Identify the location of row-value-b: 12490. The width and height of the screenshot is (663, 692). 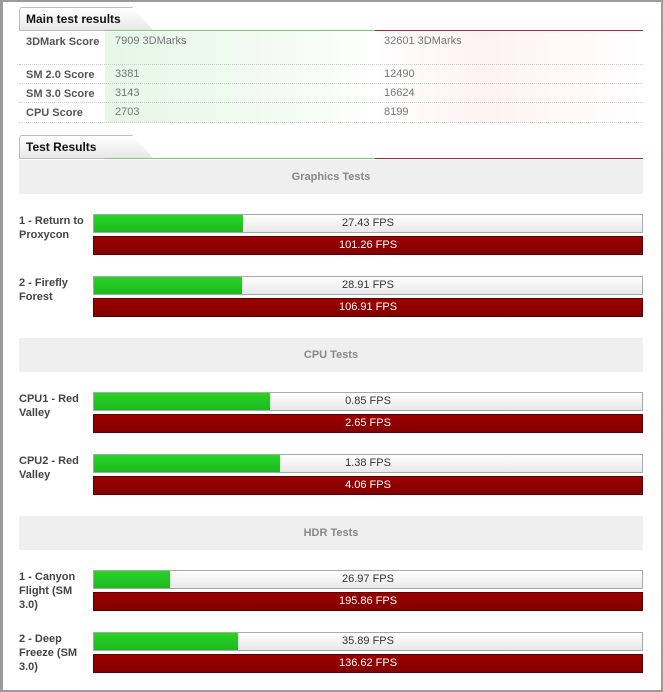
(399, 74).